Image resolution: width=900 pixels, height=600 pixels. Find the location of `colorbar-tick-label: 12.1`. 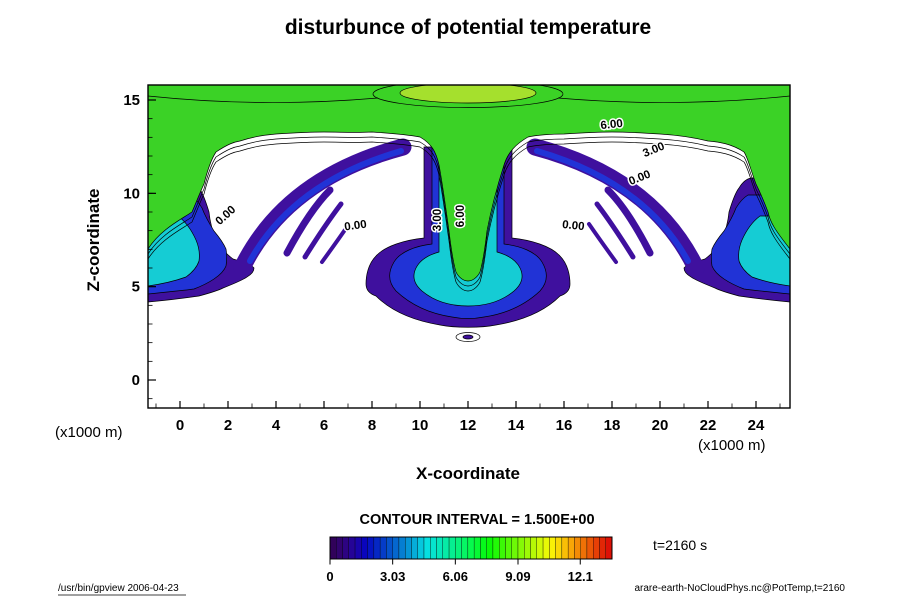

colorbar-tick-label: 12.1 is located at coordinates (580, 576).